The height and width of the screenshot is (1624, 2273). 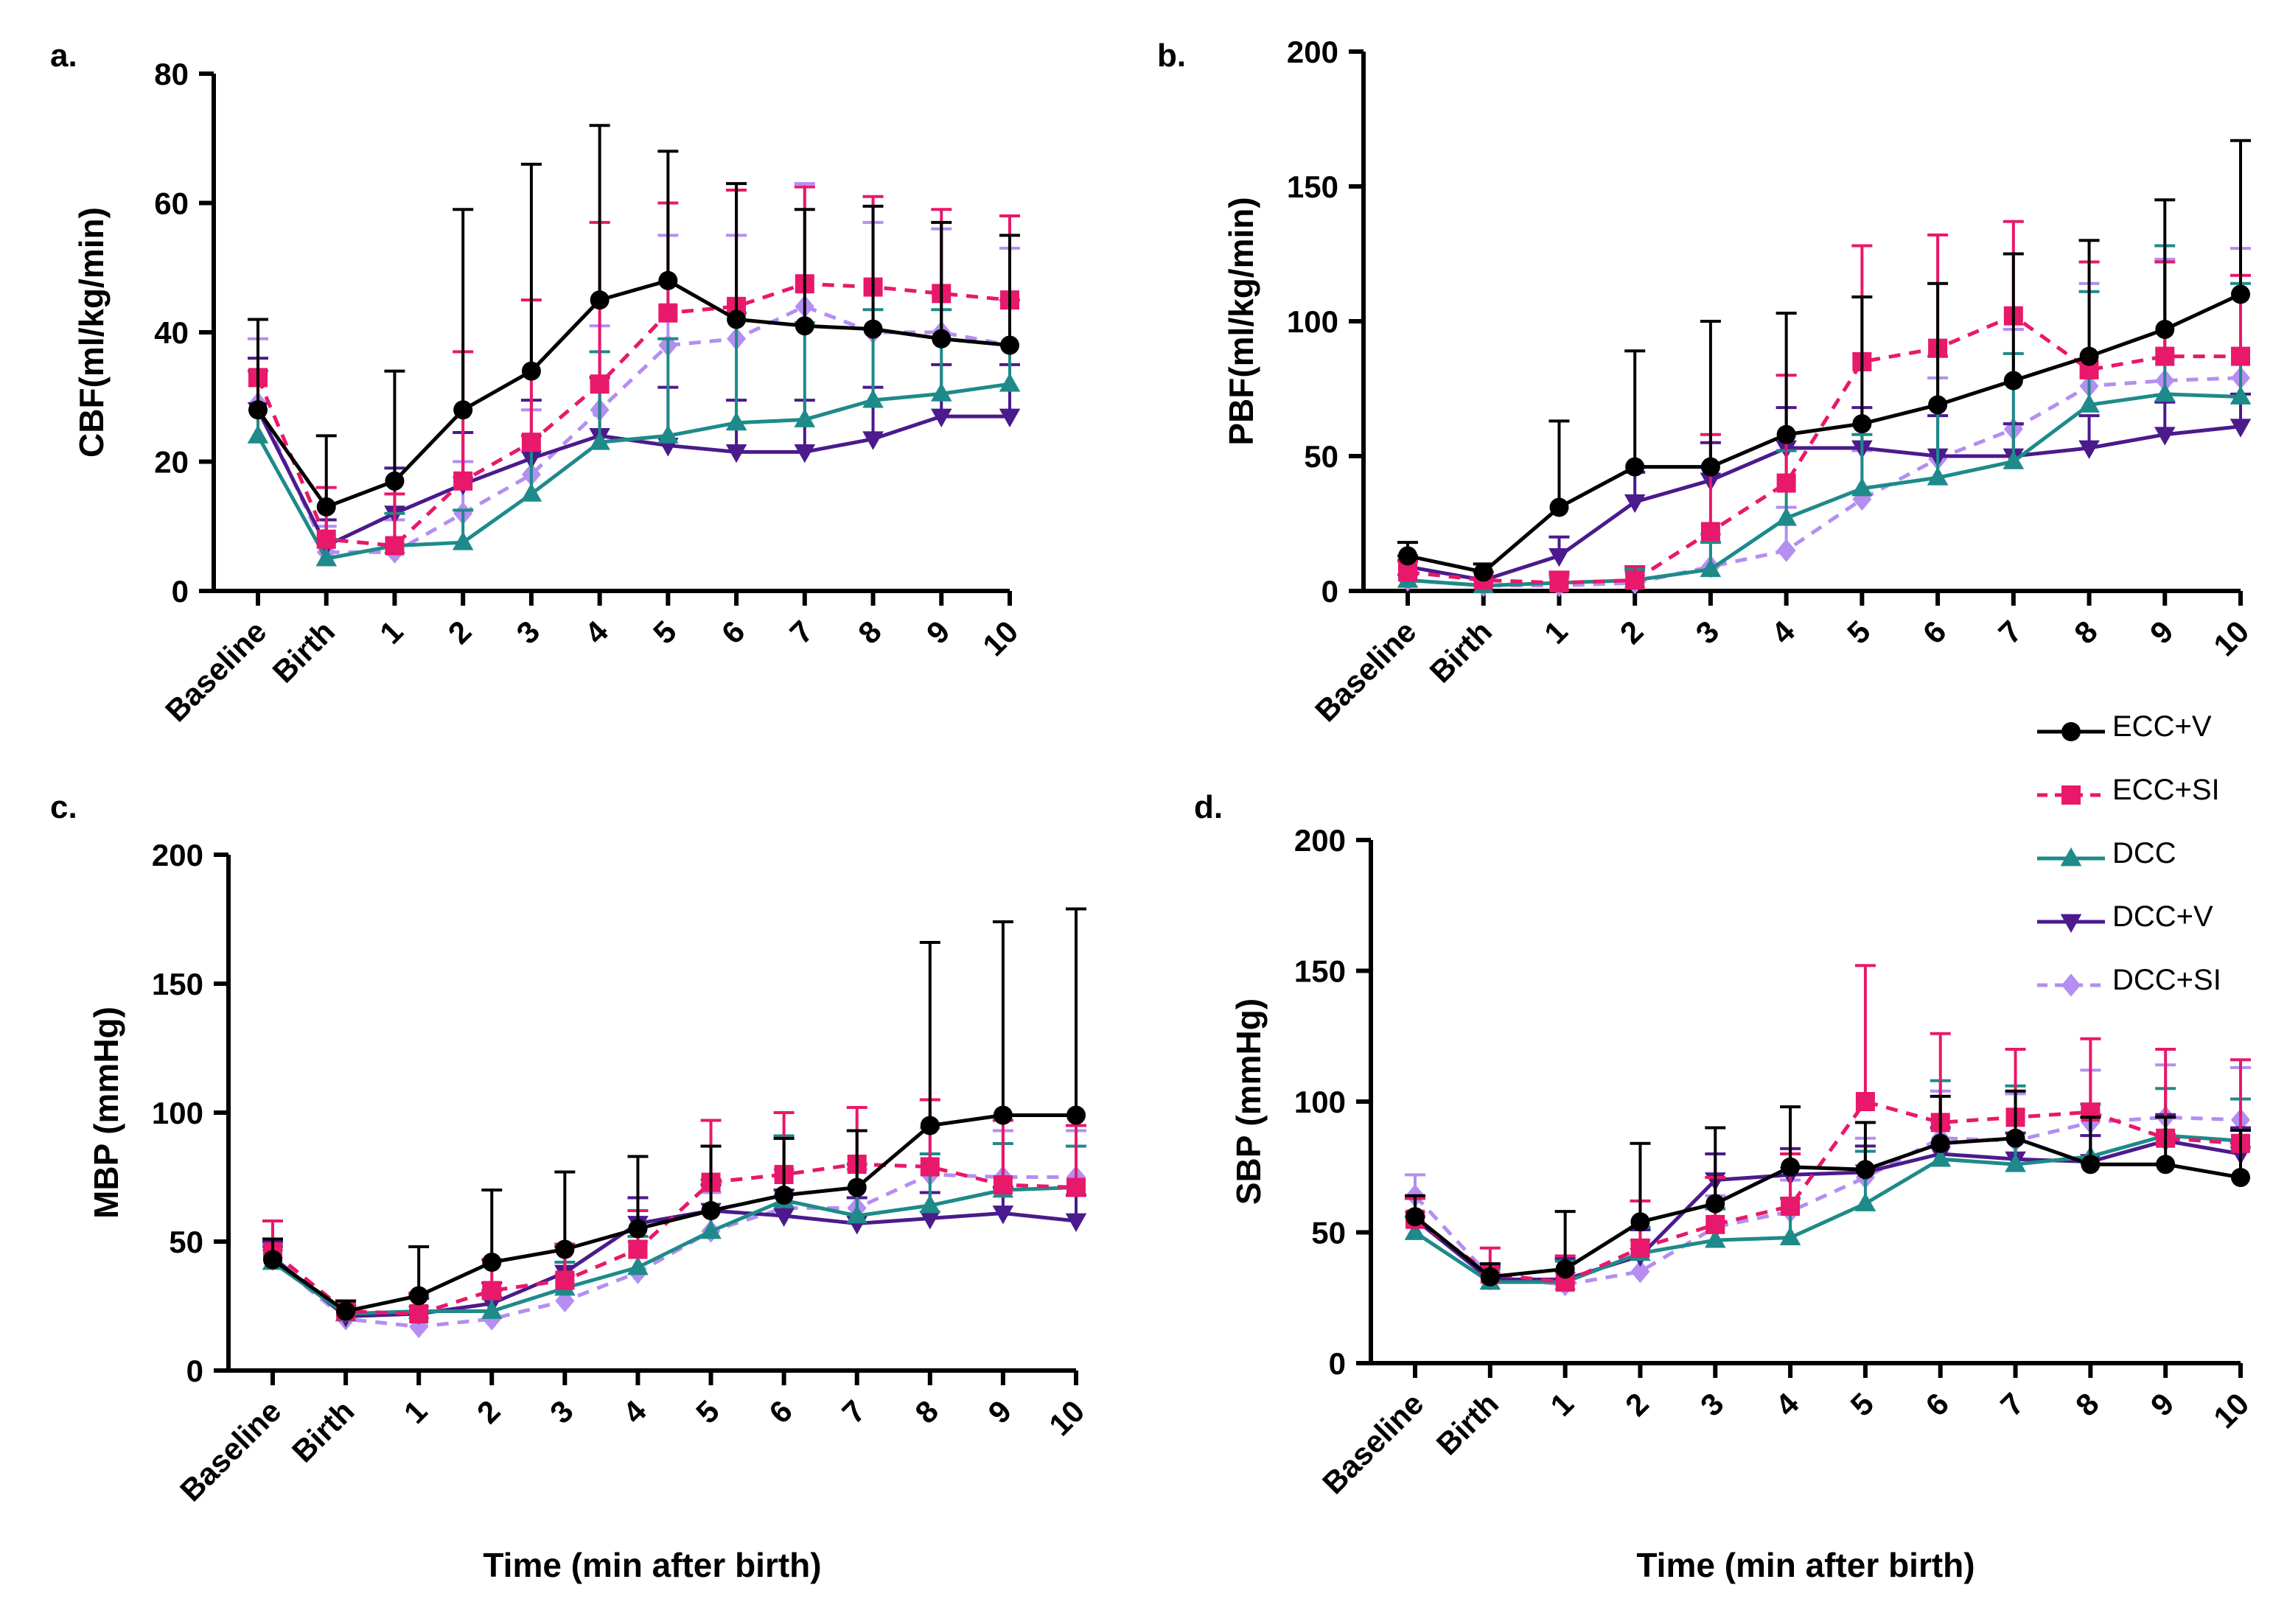 What do you see at coordinates (258, 434) in the screenshot?
I see `data-point-a-dcc-baseline` at bounding box center [258, 434].